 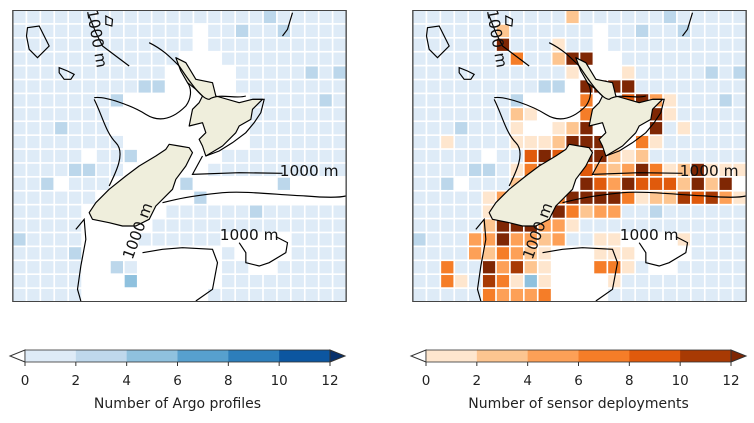 I want to click on argo-colorbar-svg, so click(x=177, y=357).